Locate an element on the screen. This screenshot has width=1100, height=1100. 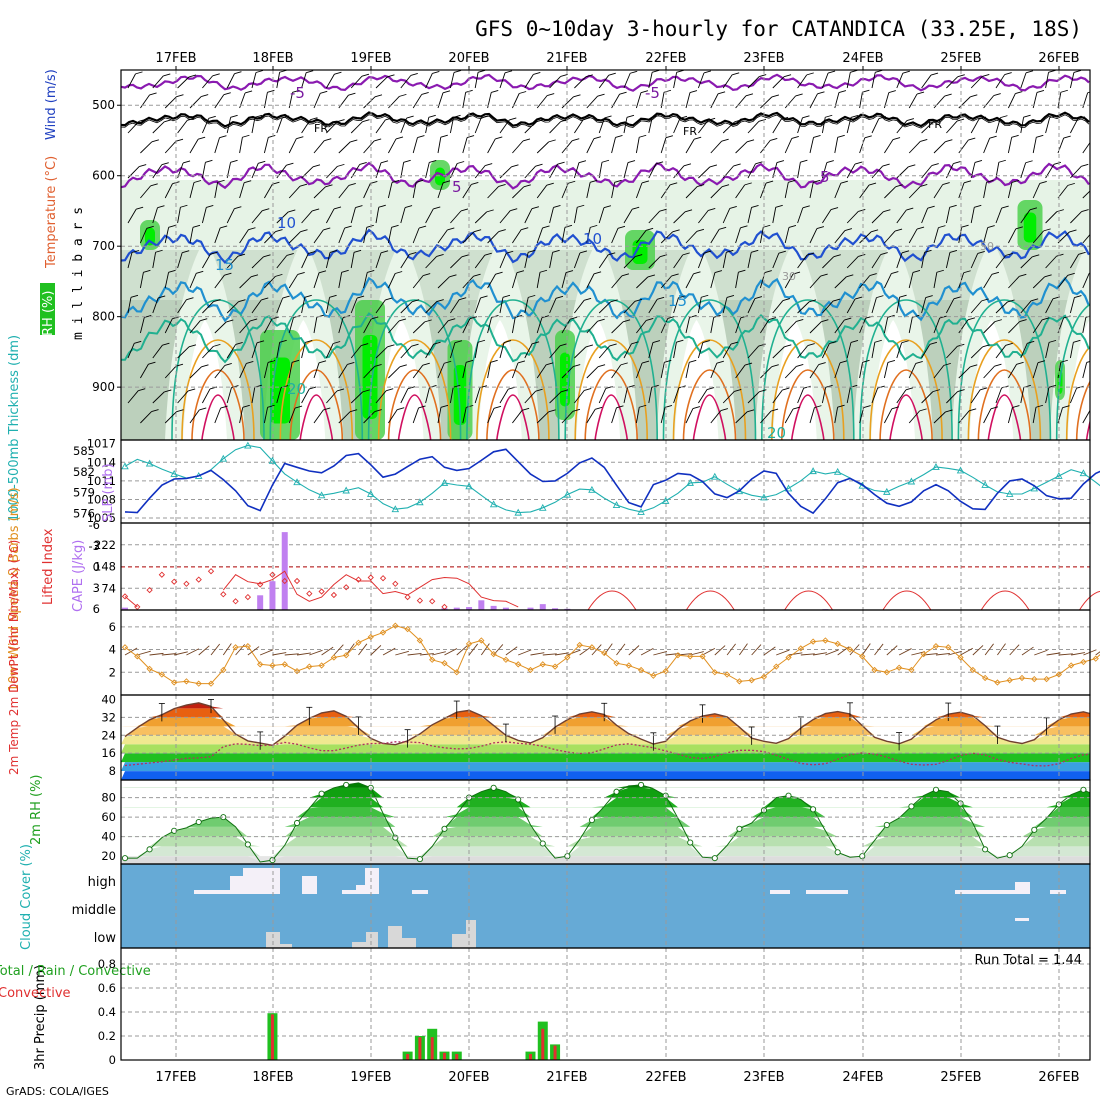
pressure-tick-label: 500 is located at coordinates (103, 105).